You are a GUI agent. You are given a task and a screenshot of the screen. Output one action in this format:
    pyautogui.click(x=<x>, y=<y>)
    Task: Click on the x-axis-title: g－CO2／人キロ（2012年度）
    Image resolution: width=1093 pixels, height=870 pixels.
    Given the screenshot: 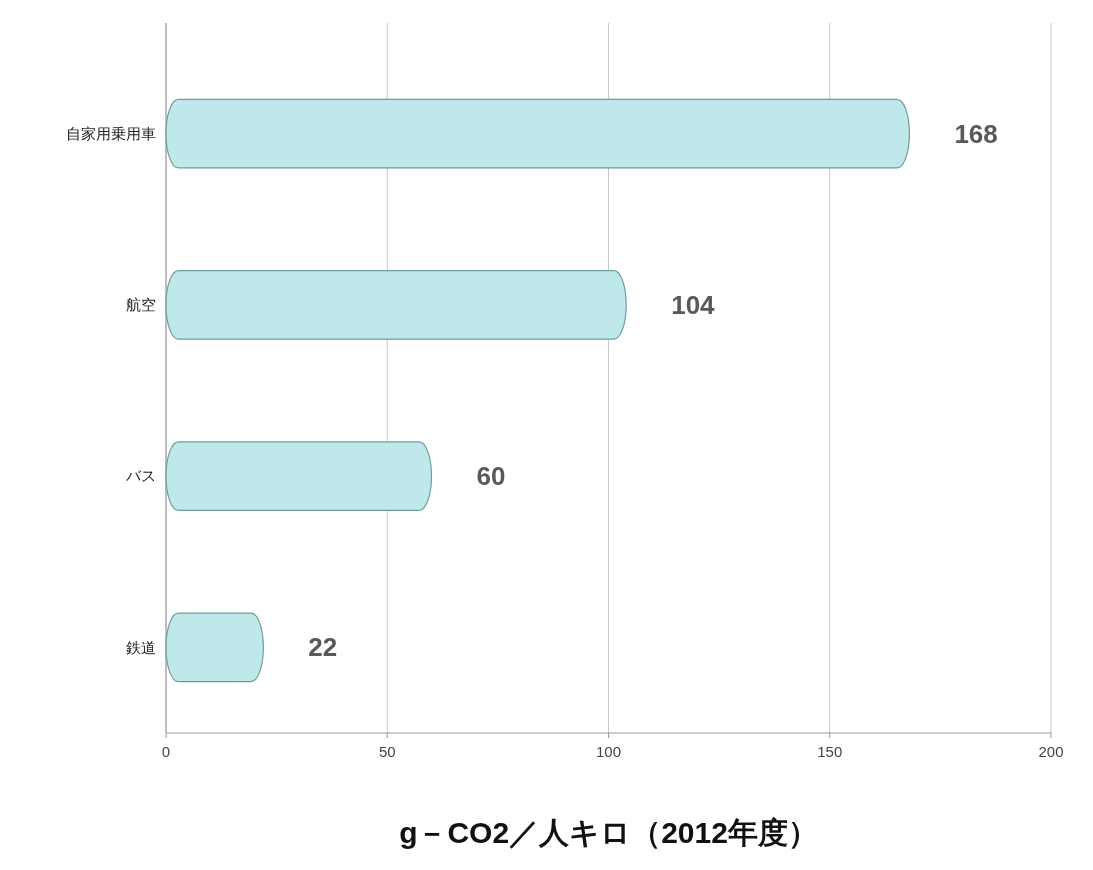 What is the action you would take?
    pyautogui.click(x=608, y=832)
    